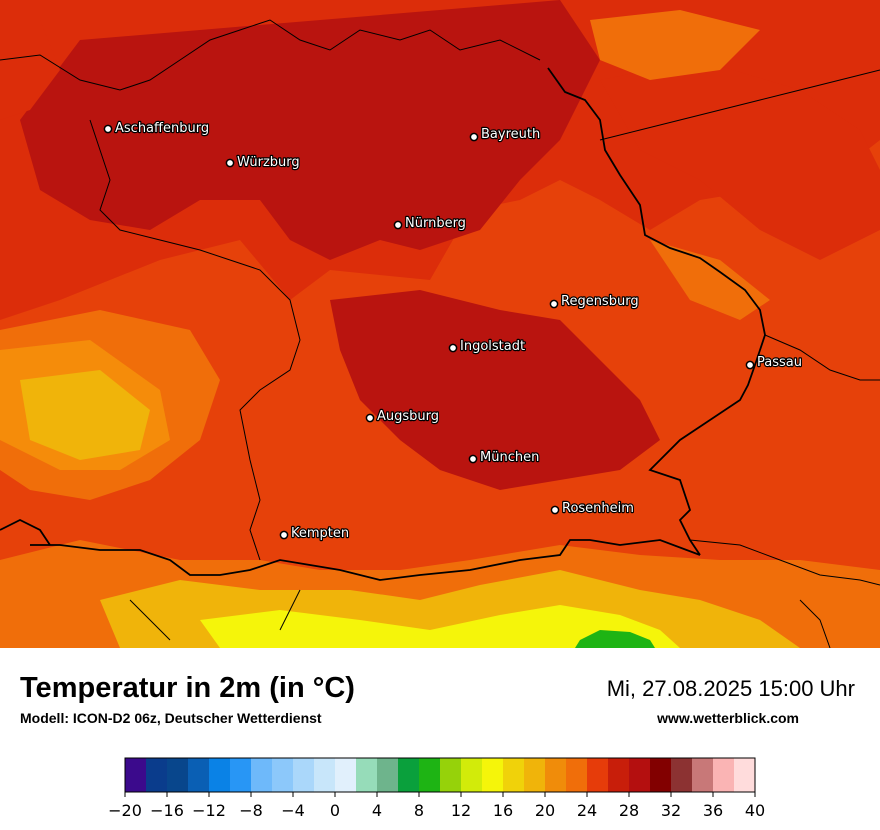 The width and height of the screenshot is (880, 830). Describe the element at coordinates (592, 508) in the screenshot. I see `city-rosenheim: Rosenheim` at that location.